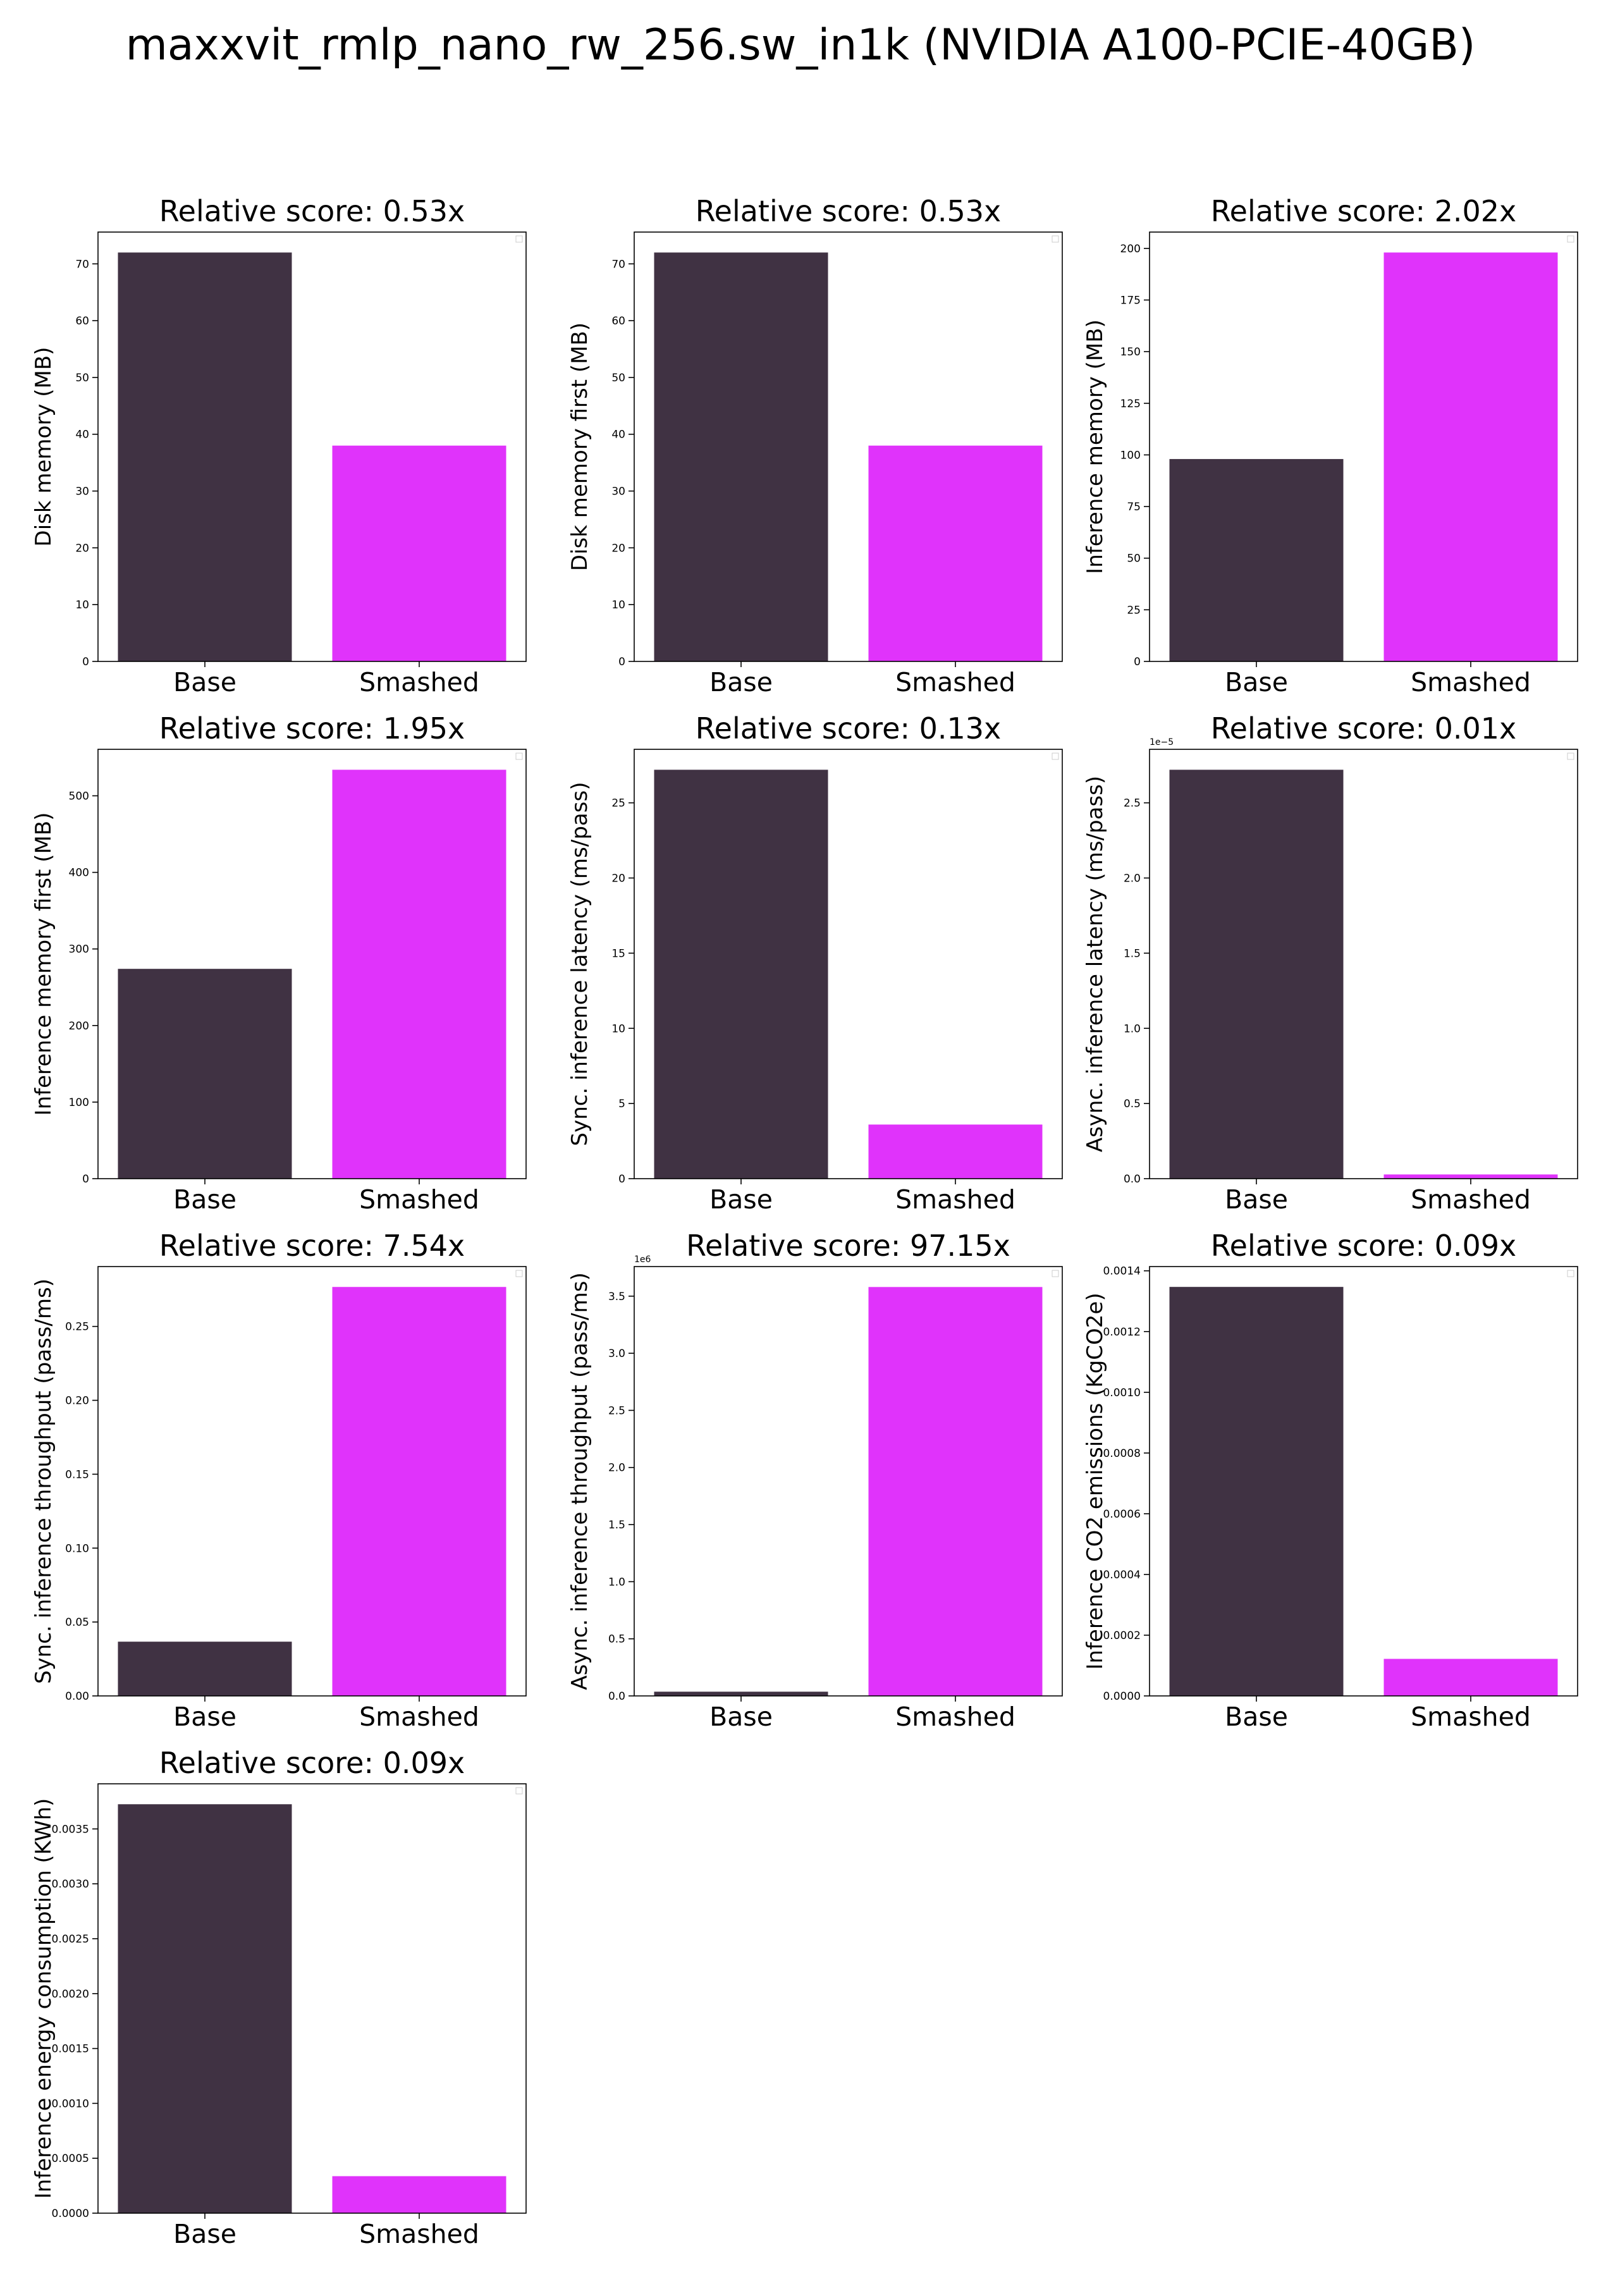 The image size is (1601, 2296). I want to click on y-tick-label: 150, so click(1130, 352).